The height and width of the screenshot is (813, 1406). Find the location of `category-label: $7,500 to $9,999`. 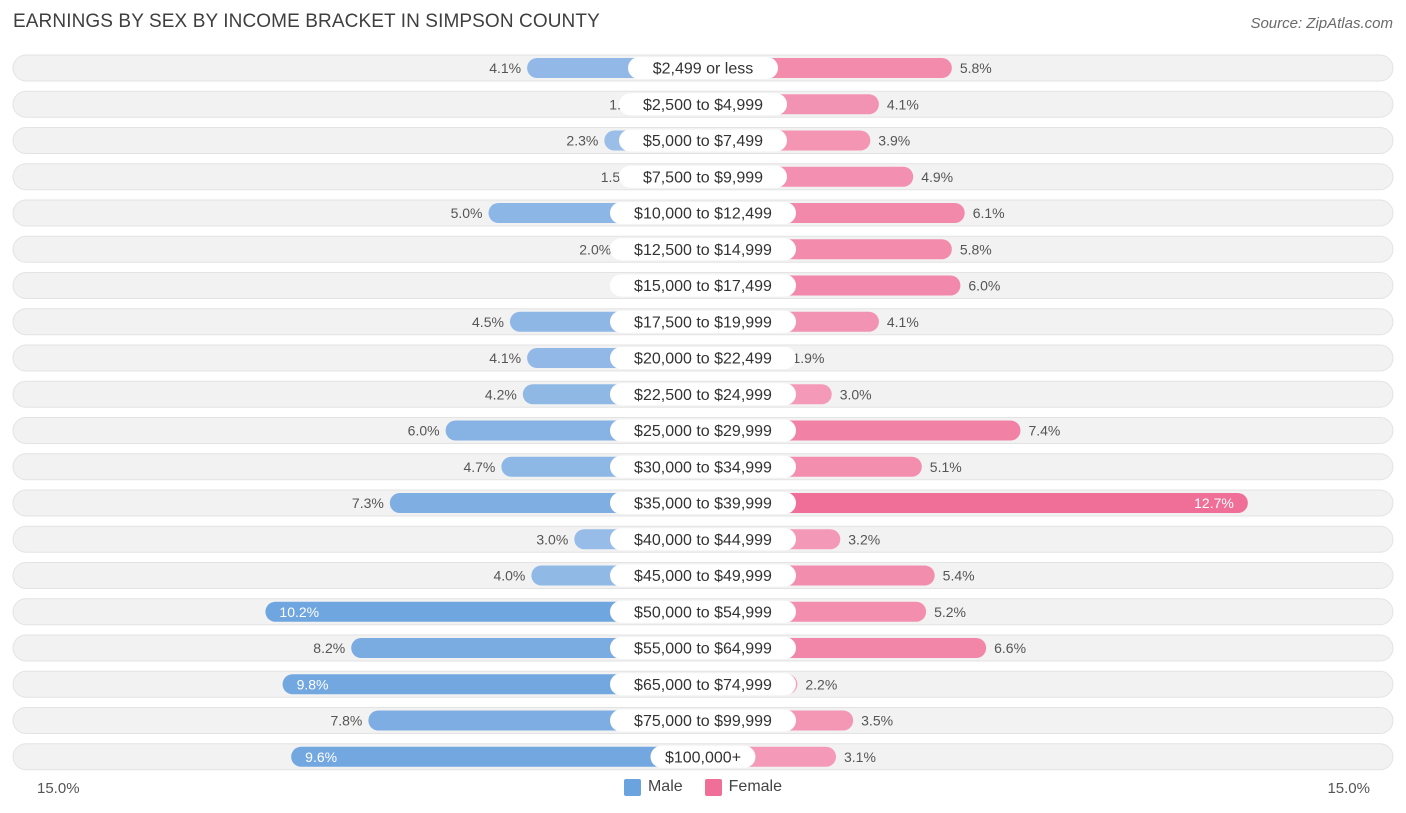

category-label: $7,500 to $9,999 is located at coordinates (703, 177).